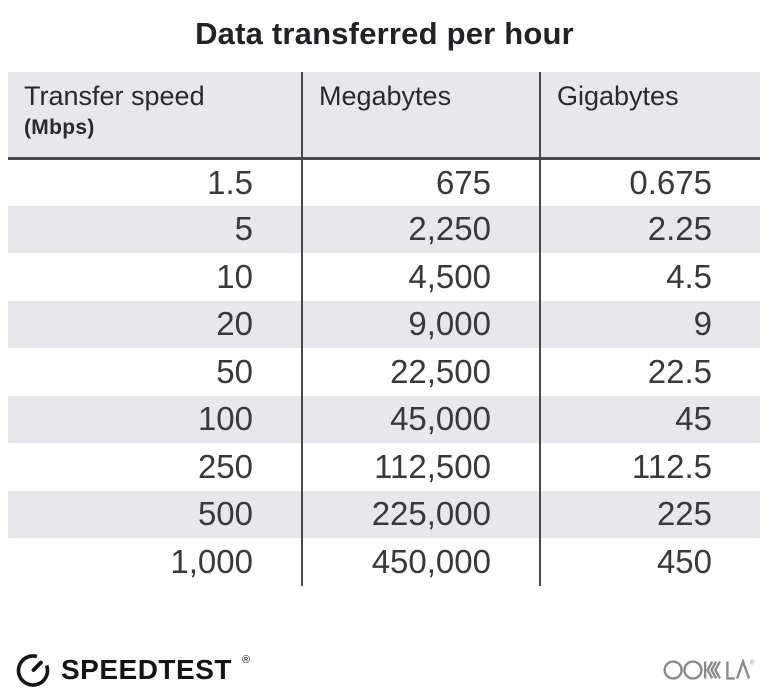  What do you see at coordinates (234, 371) in the screenshot?
I see `speed-cell: 50` at bounding box center [234, 371].